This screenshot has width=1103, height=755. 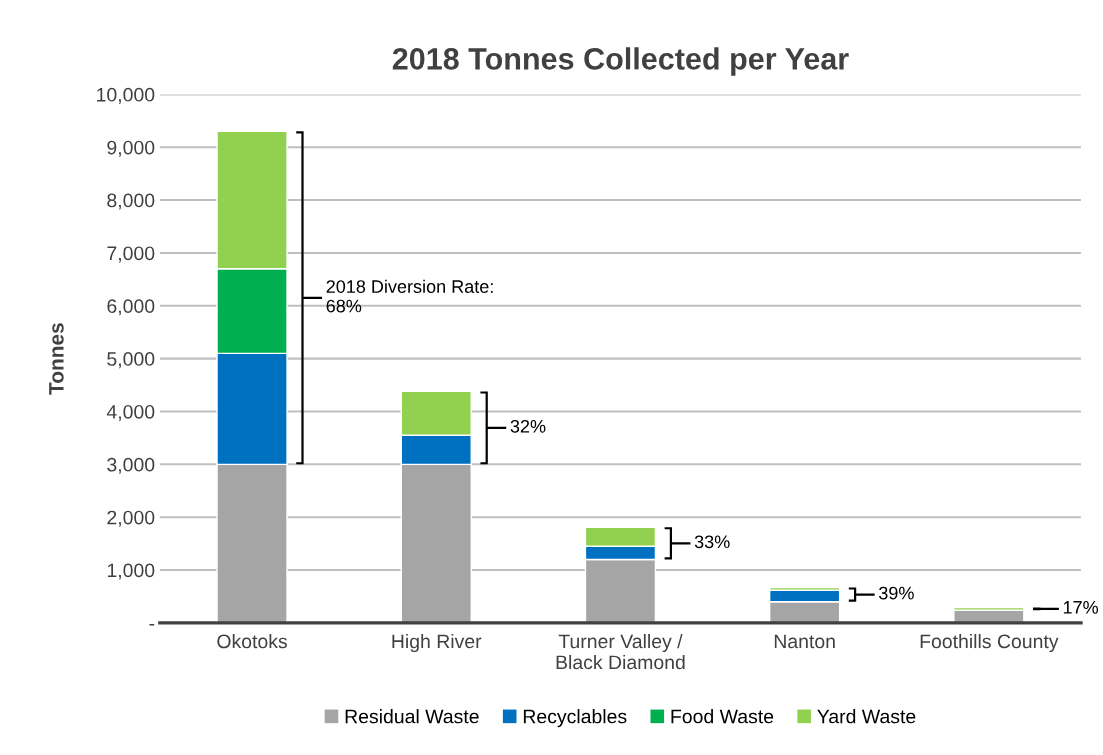 I want to click on y-tick-label: 9,000, so click(x=131, y=148).